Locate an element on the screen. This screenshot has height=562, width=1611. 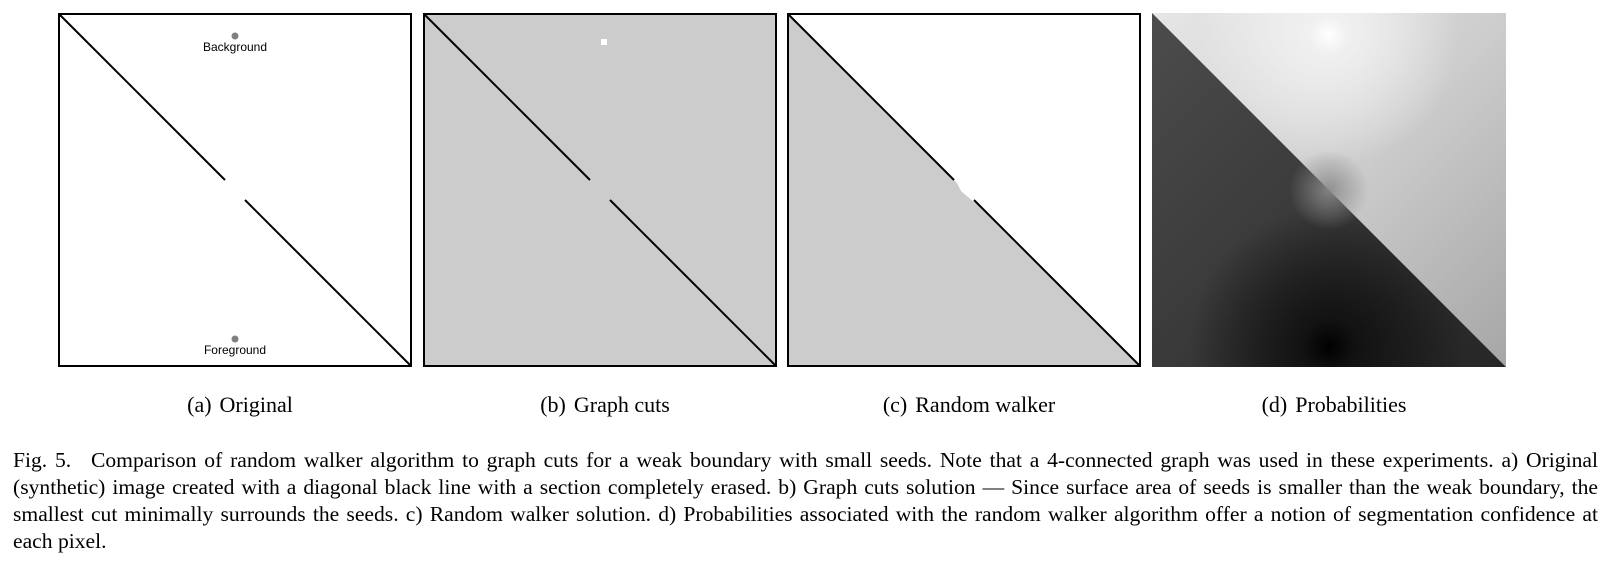
probabilities-image is located at coordinates (1329, 190).